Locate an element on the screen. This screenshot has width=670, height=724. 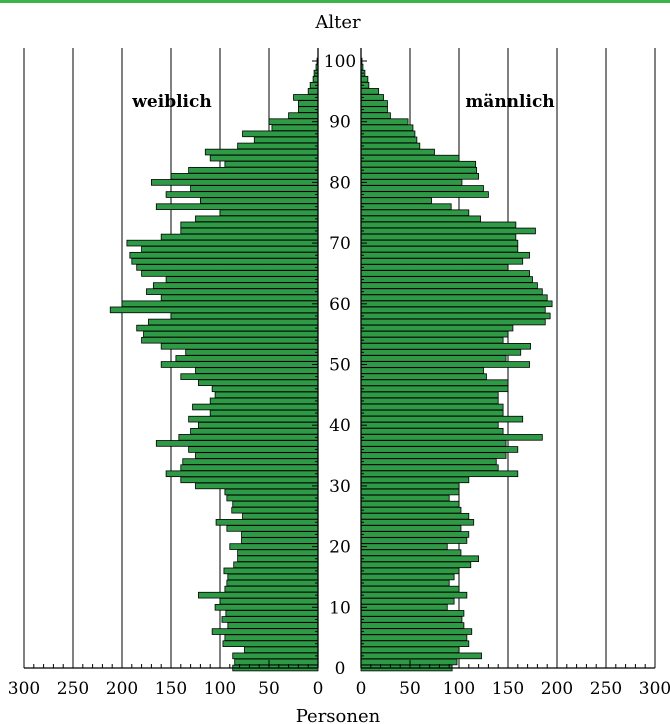
x-tick-label-right: 300 is located at coordinates (654, 689).